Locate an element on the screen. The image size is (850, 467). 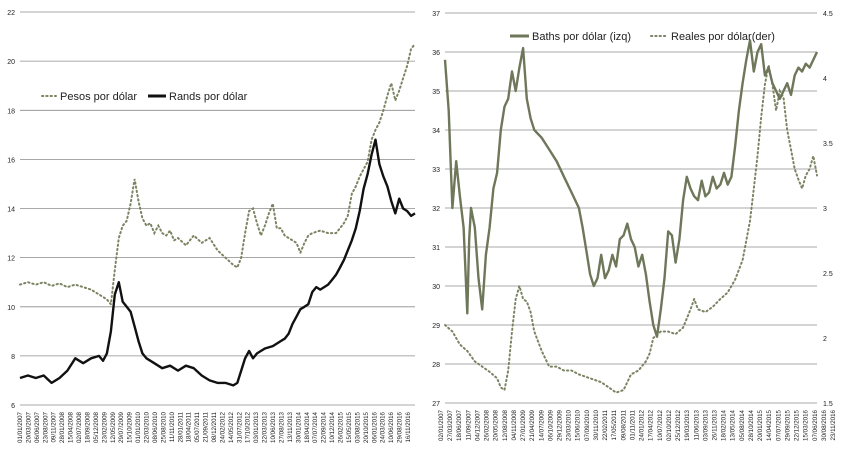
x-tick-label: 18/09/2008 is located at coordinates (88, 427).